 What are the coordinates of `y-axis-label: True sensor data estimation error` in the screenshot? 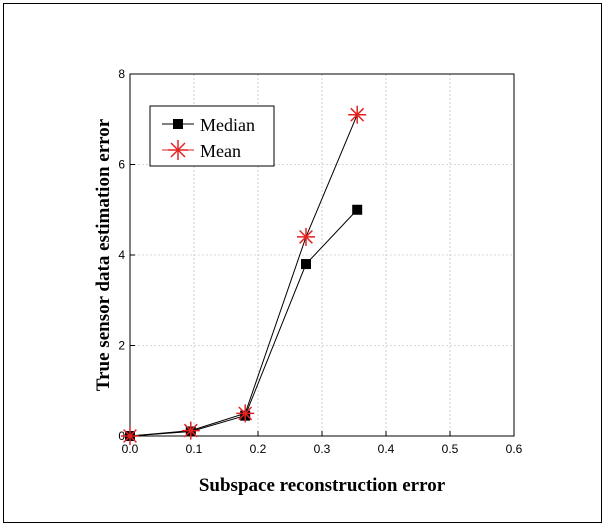 It's located at (103, 254).